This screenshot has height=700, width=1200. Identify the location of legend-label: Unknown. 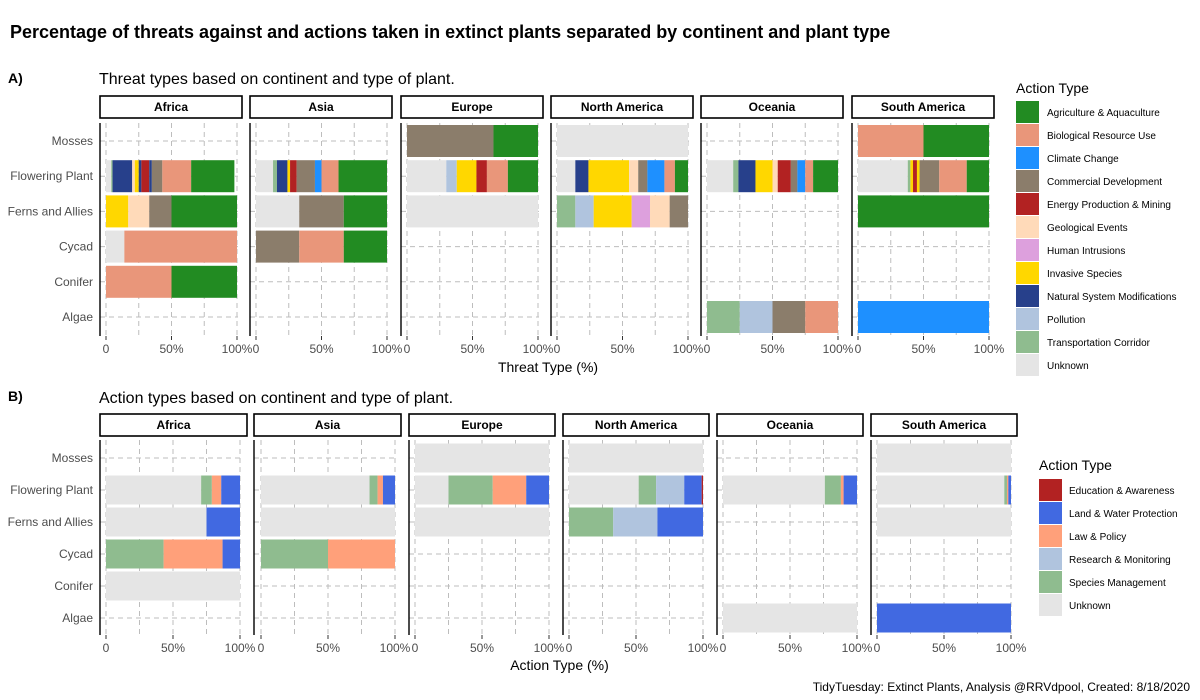
(1068, 366).